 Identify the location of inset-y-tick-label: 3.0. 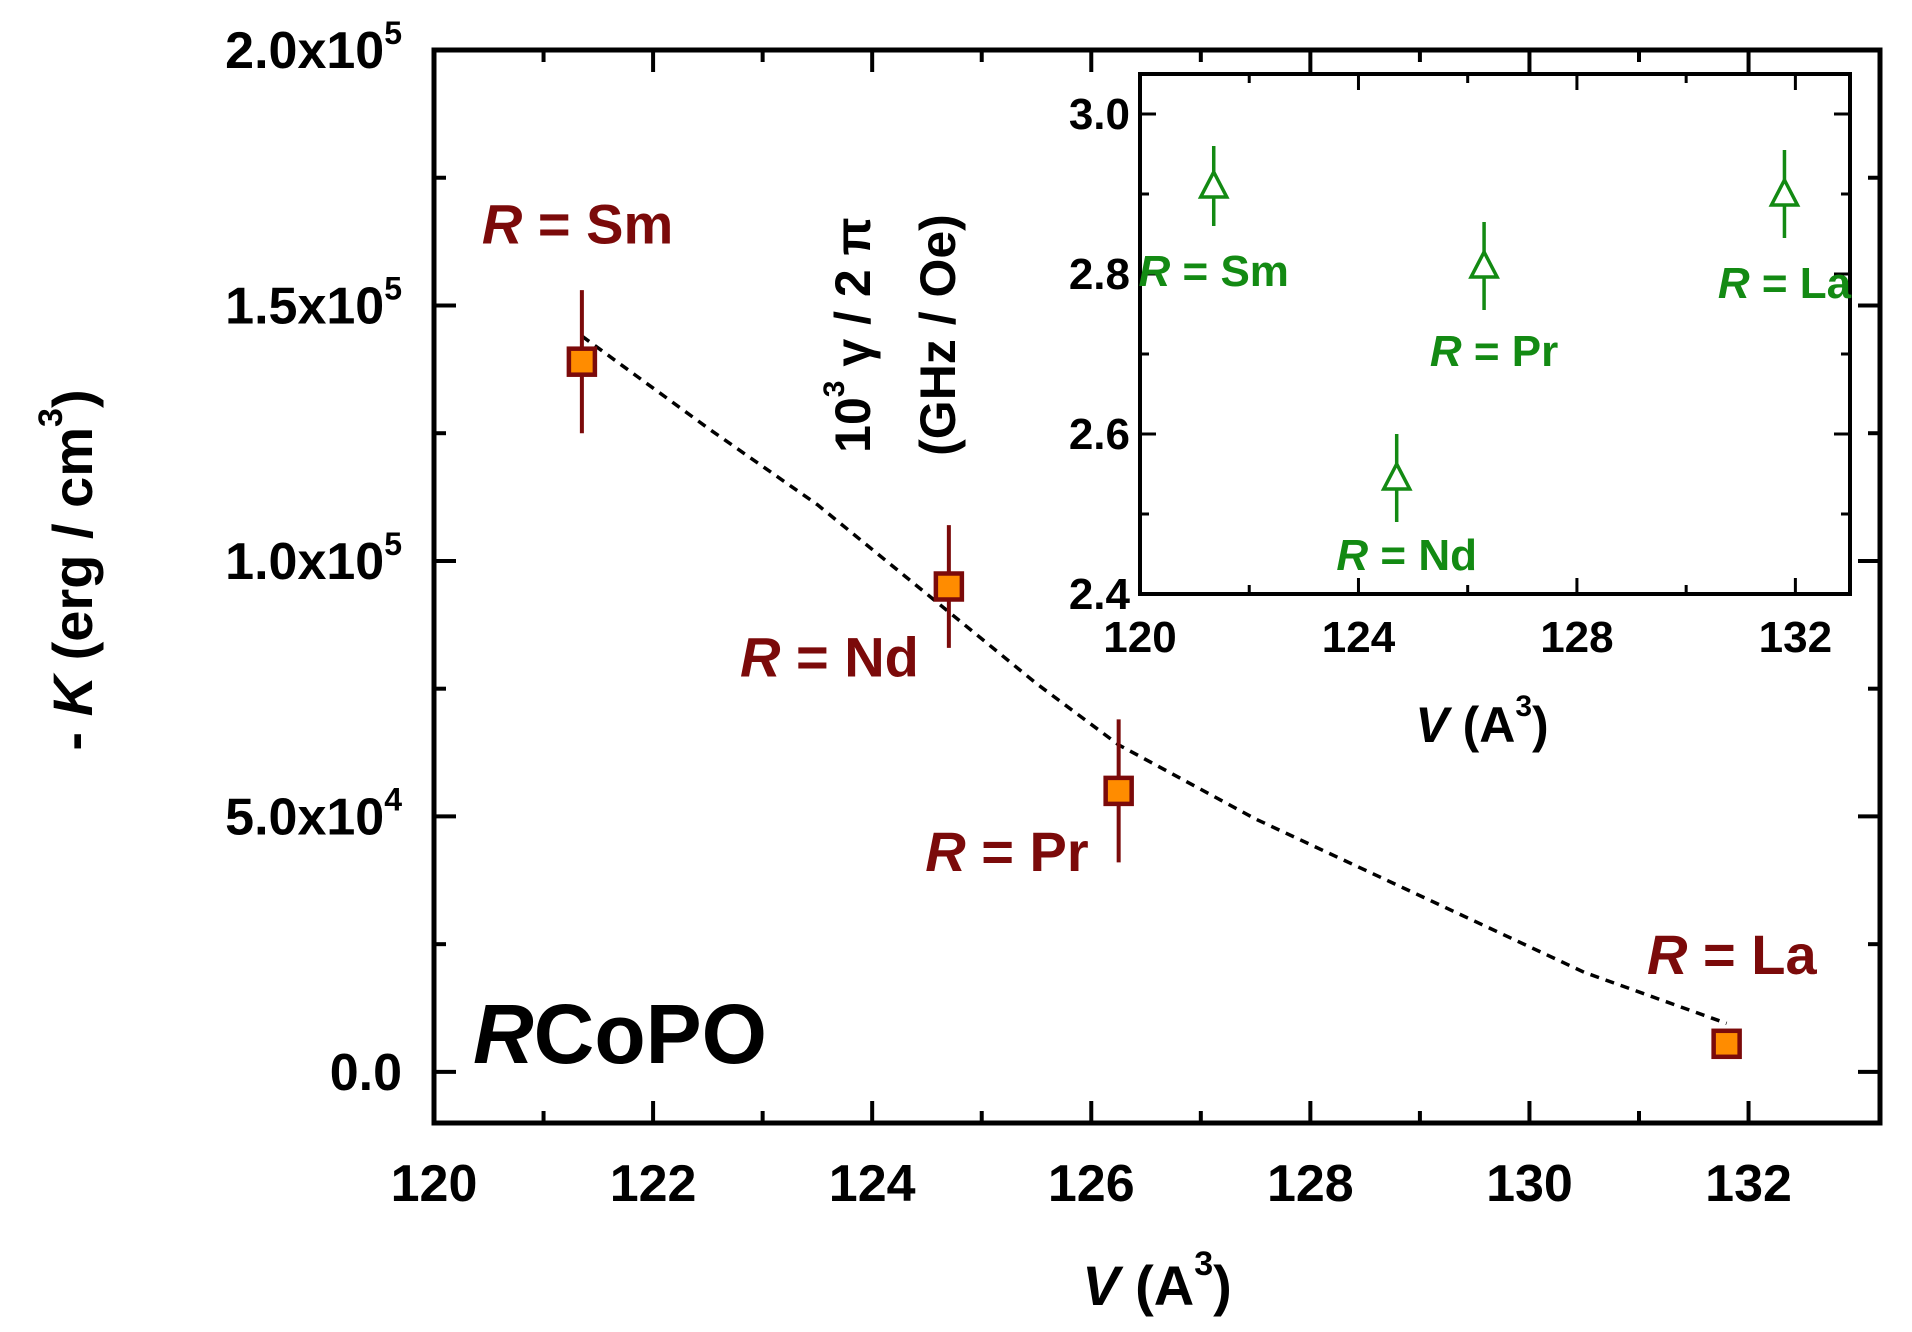
(1099, 114).